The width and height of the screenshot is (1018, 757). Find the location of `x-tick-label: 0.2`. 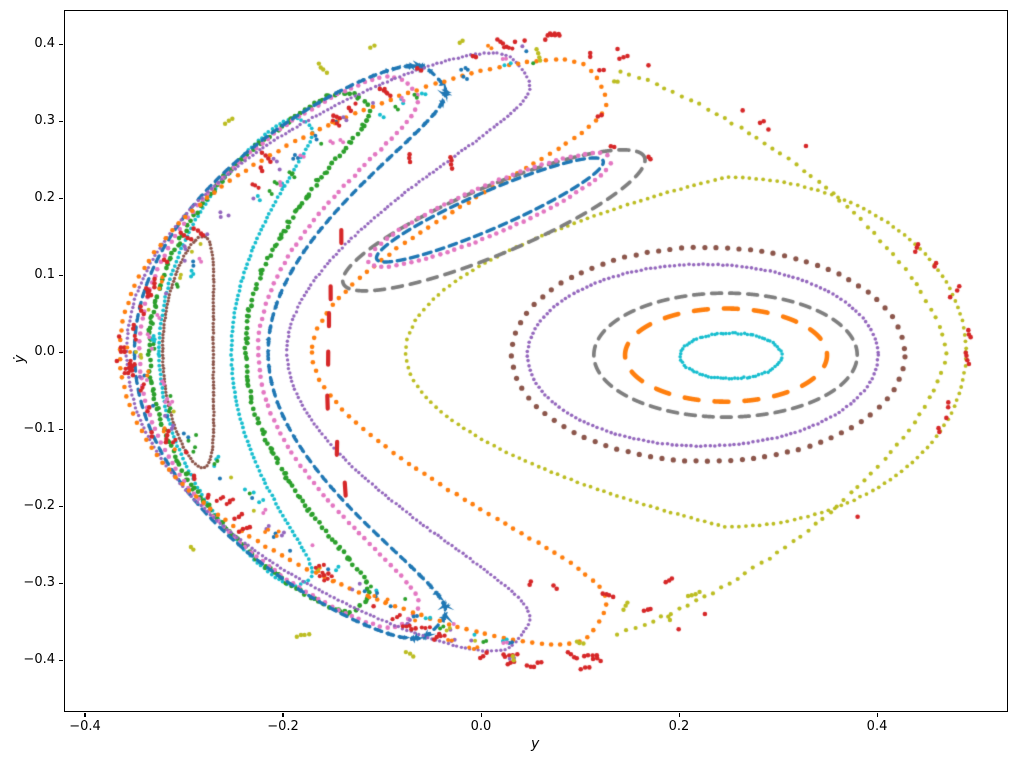

x-tick-label: 0.2 is located at coordinates (679, 726).